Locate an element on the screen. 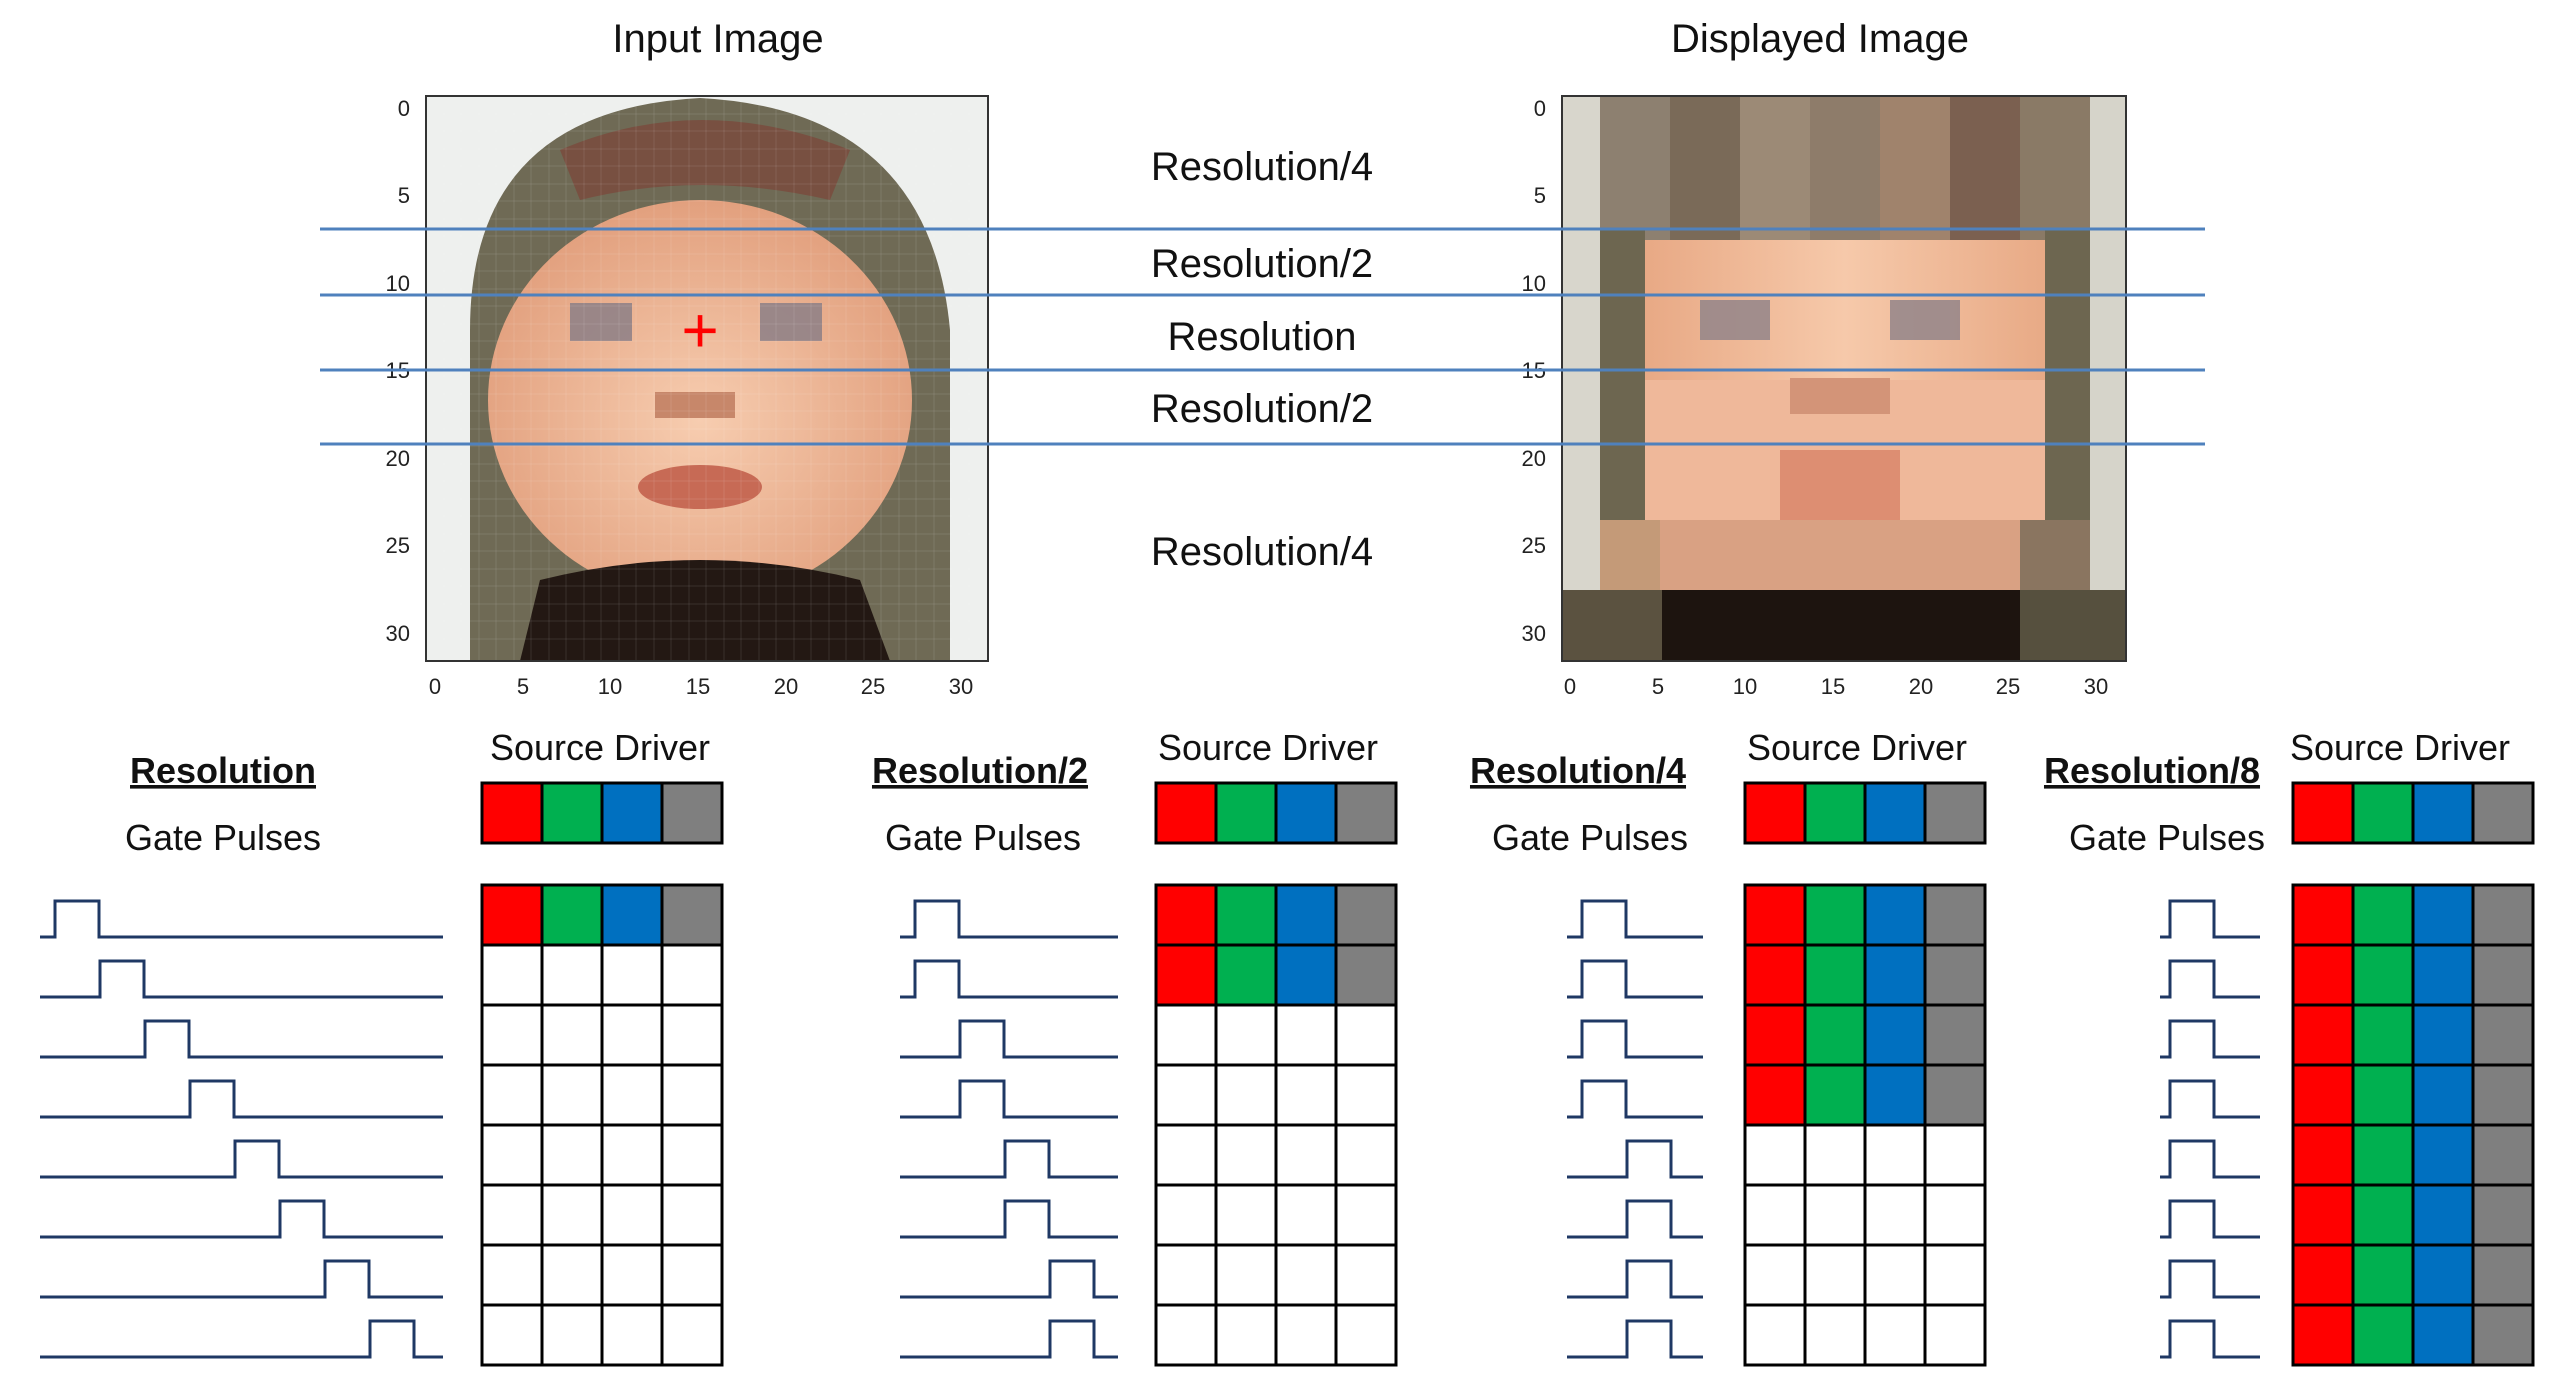 The height and width of the screenshot is (1392, 2559). input-y-axis: 0 5 10 15 20 25 30 is located at coordinates (398, 371).